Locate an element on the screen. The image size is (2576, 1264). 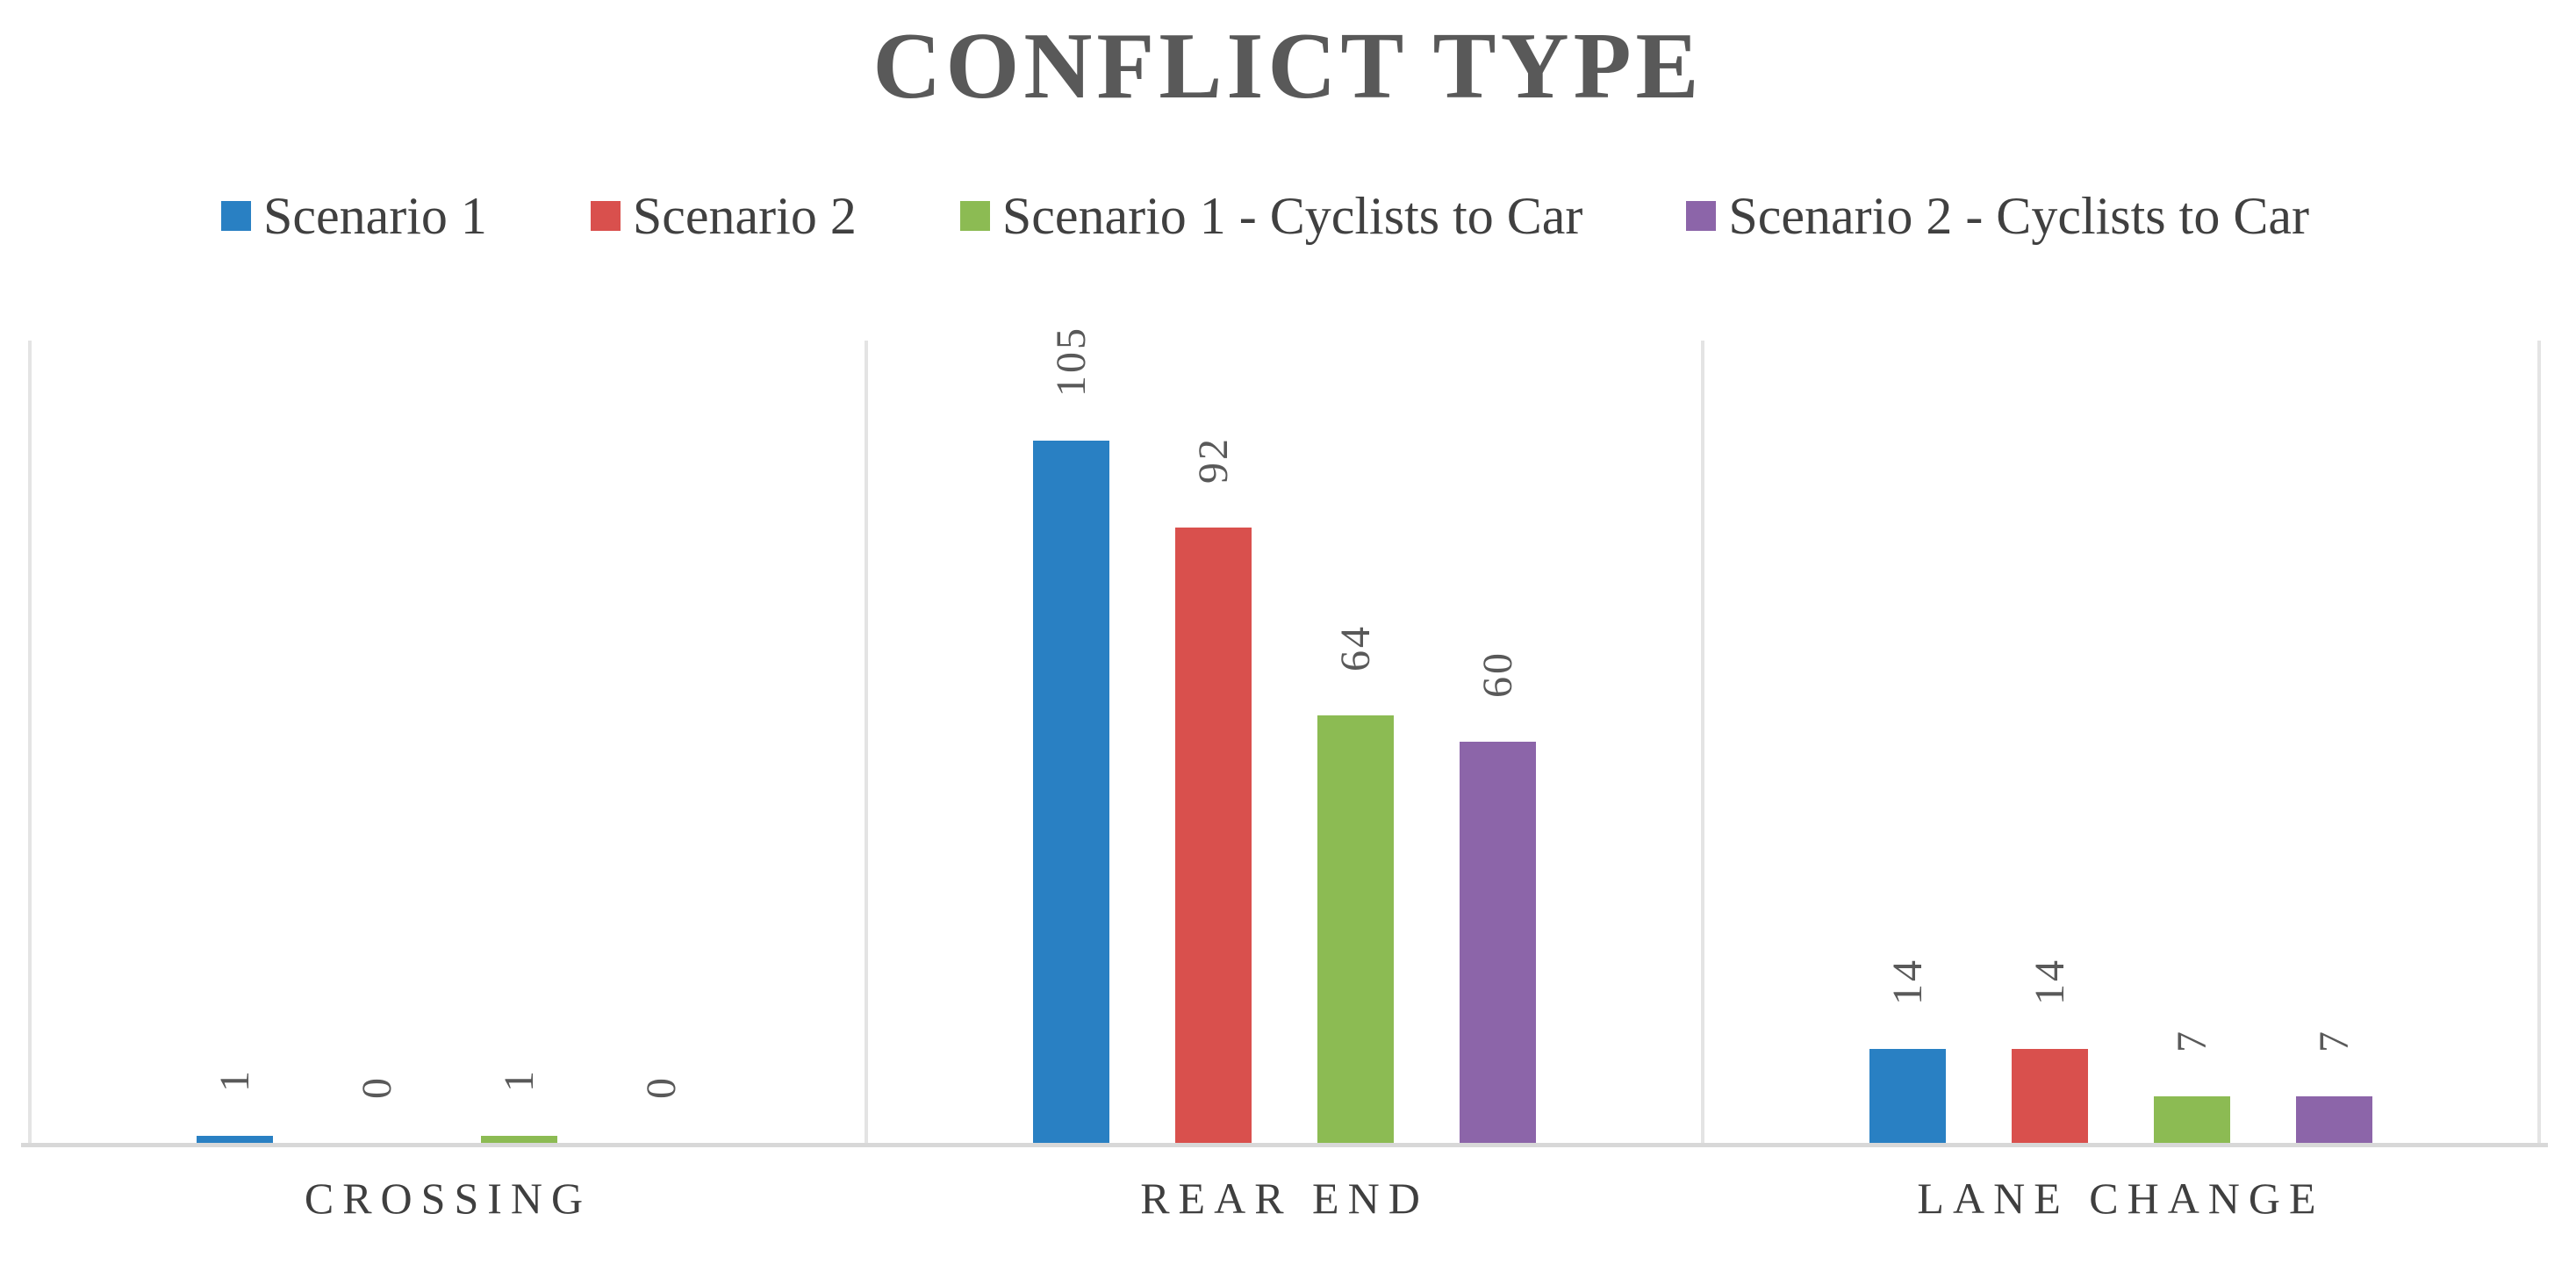
legend-label: Scenario 1 is located at coordinates (375, 216).